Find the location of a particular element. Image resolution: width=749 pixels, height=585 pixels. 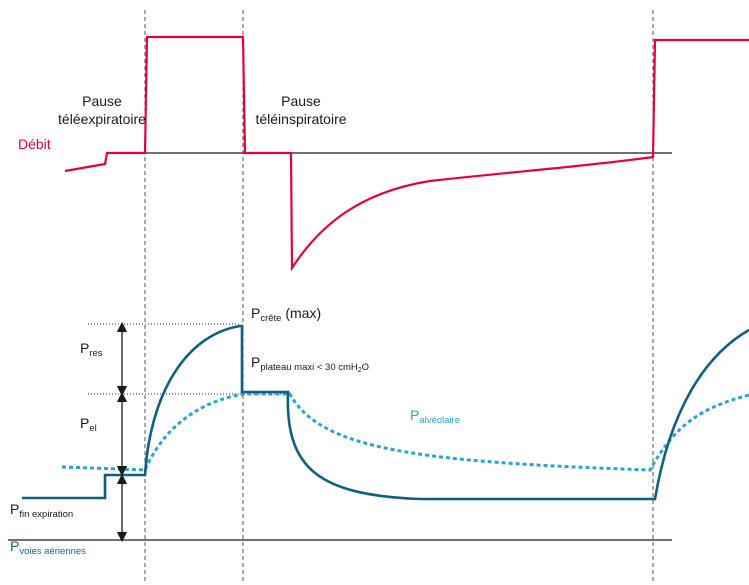

pause-expi-label-2: téléexpiratoire is located at coordinates (102, 119).